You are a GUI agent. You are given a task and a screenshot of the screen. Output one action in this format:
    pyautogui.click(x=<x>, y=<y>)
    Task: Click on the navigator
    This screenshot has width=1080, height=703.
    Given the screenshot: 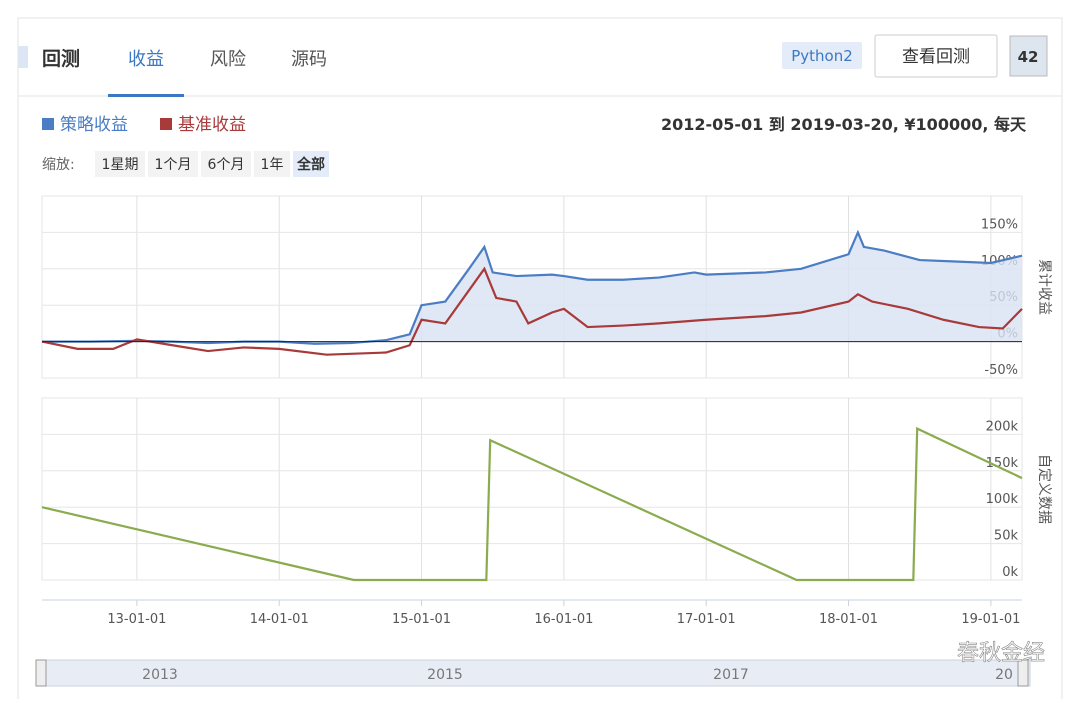 What is the action you would take?
    pyautogui.click(x=536, y=673)
    